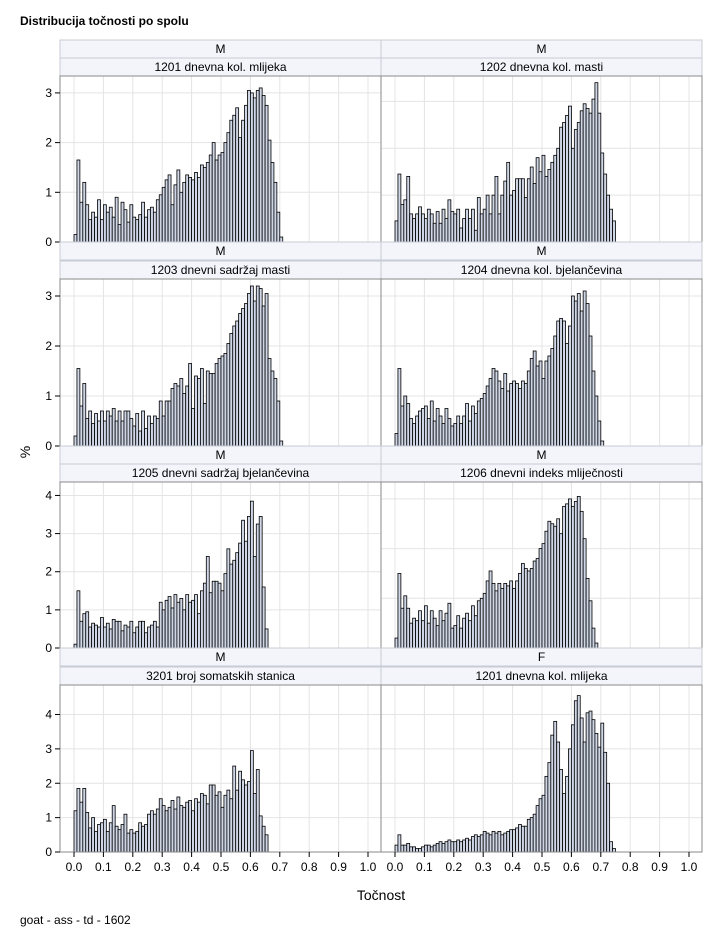 This screenshot has width=718, height=945. What do you see at coordinates (221, 657) in the screenshot?
I see `panel-7-sex-label: M` at bounding box center [221, 657].